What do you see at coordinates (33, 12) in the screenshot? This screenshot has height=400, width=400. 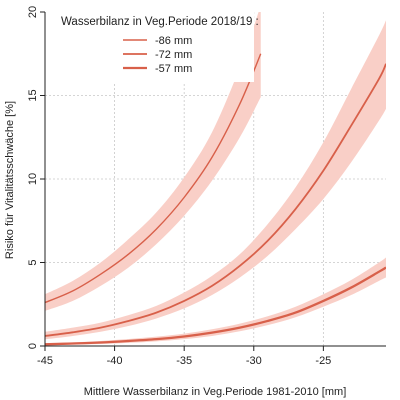 I see `y-tick-label: 20` at bounding box center [33, 12].